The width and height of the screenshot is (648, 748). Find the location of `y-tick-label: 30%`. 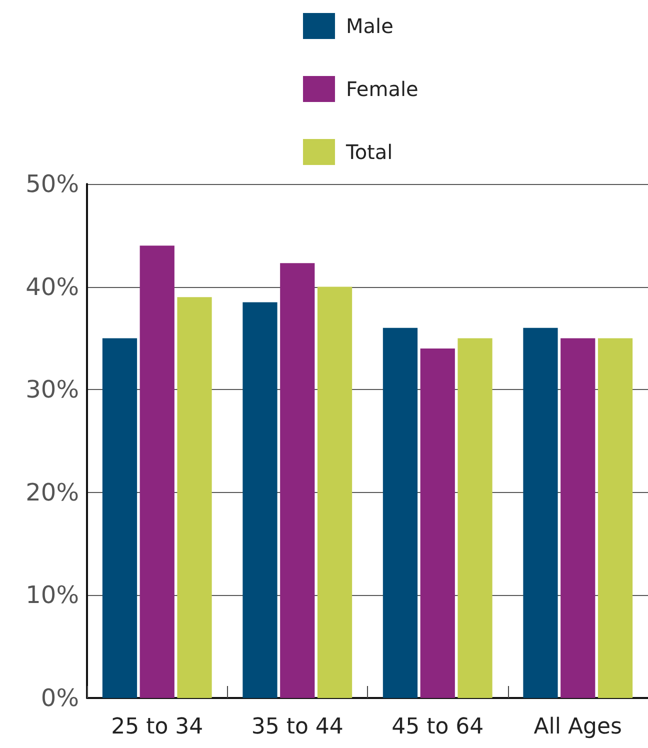

y-tick-label: 30% is located at coordinates (52, 390).